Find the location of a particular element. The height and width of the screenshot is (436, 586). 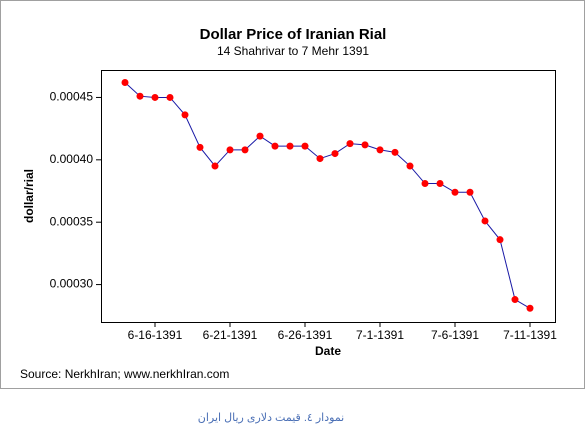

x-tick-label: 6-21-1391 is located at coordinates (230, 335).